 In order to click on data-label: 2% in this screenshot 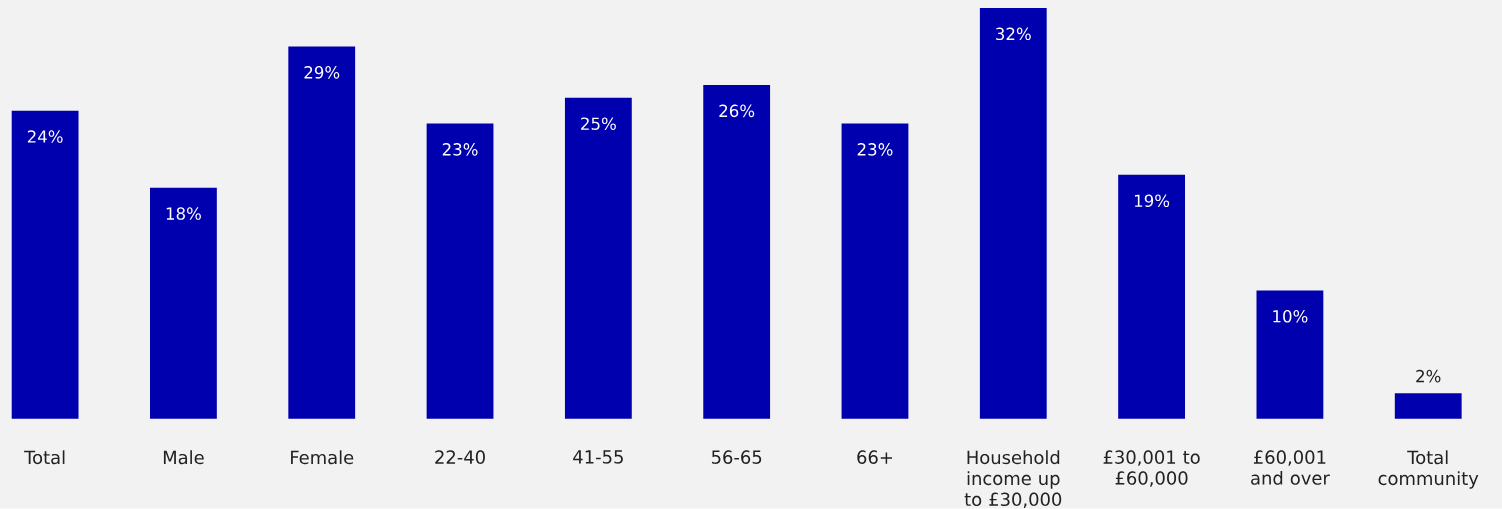, I will do `click(1428, 376)`.